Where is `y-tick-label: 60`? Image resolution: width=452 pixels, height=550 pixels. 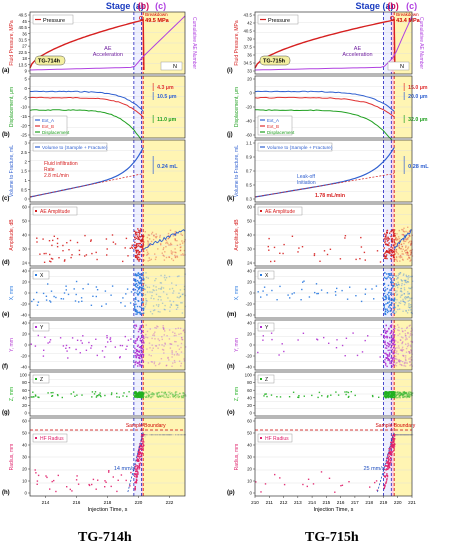
y-tick-label: 60 is located at coordinates (249, 390).